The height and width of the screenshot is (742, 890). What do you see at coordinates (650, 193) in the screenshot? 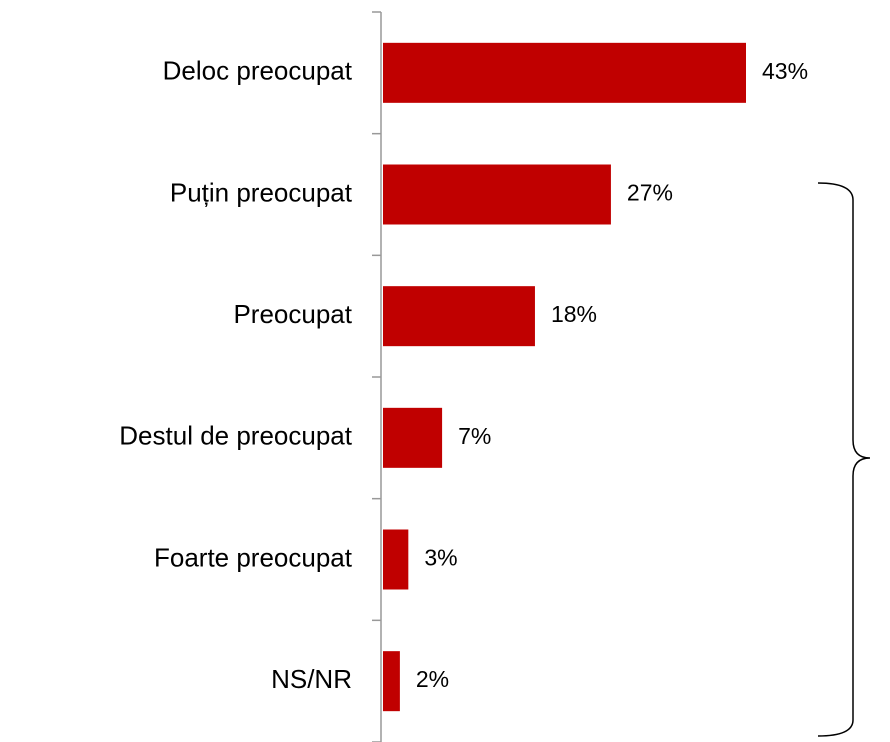
I see `value-label: 27%` at bounding box center [650, 193].